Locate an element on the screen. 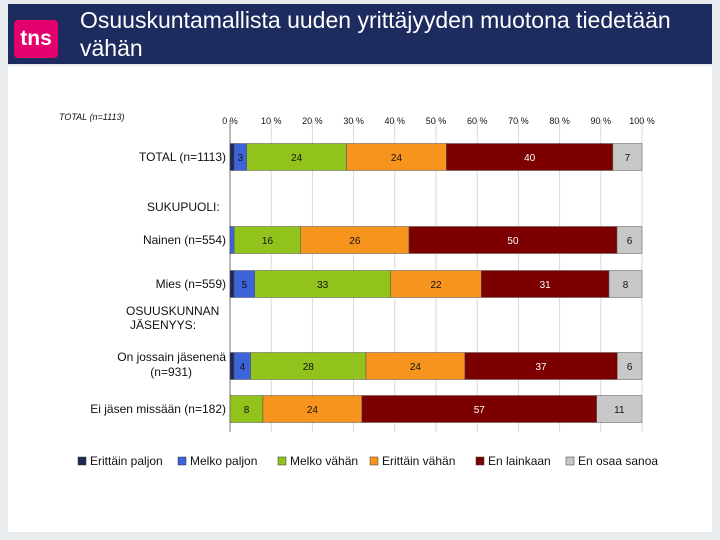  source-footer: Suomen Gallup Elintarviketieto Oy is located at coordinates (533, 521).